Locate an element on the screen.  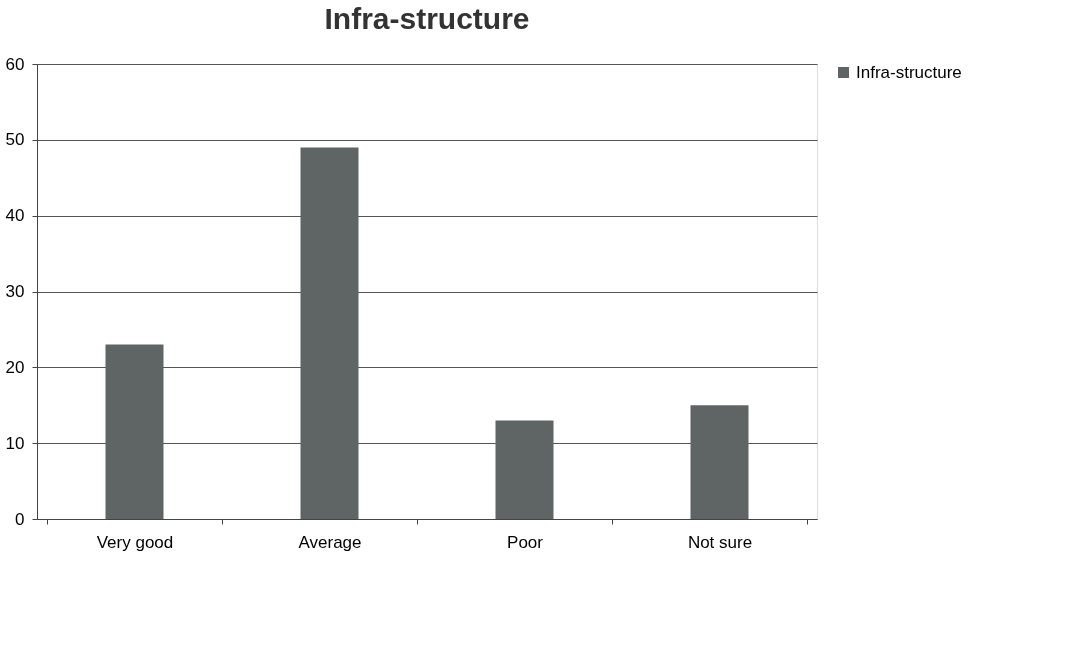
x-tick-label: Poor is located at coordinates (525, 542).